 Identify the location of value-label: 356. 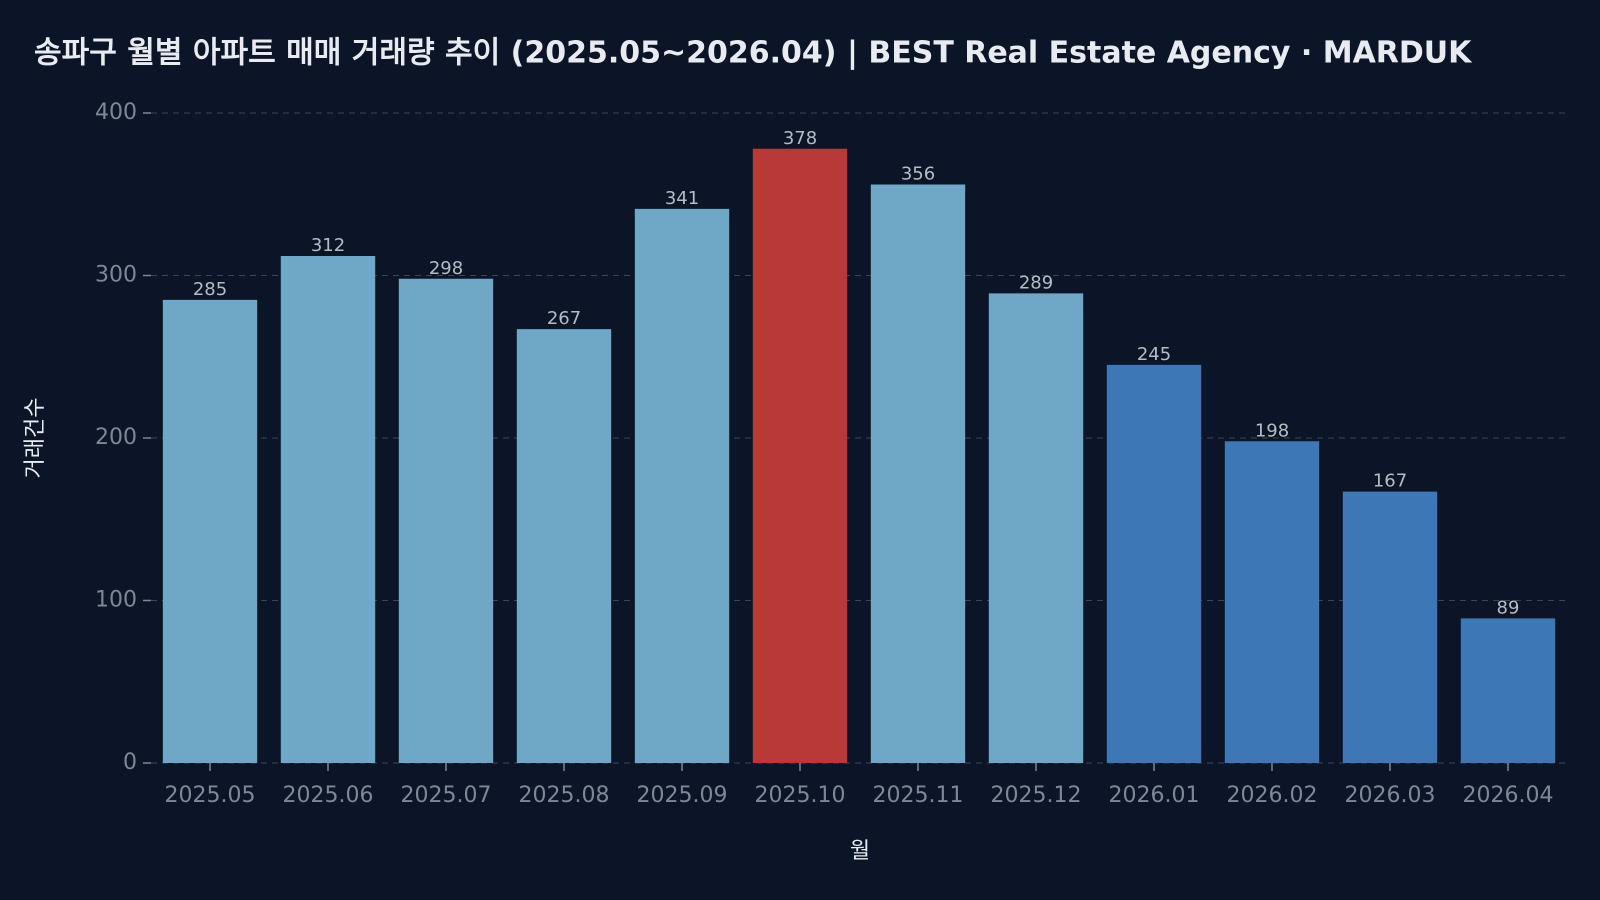
(918, 174).